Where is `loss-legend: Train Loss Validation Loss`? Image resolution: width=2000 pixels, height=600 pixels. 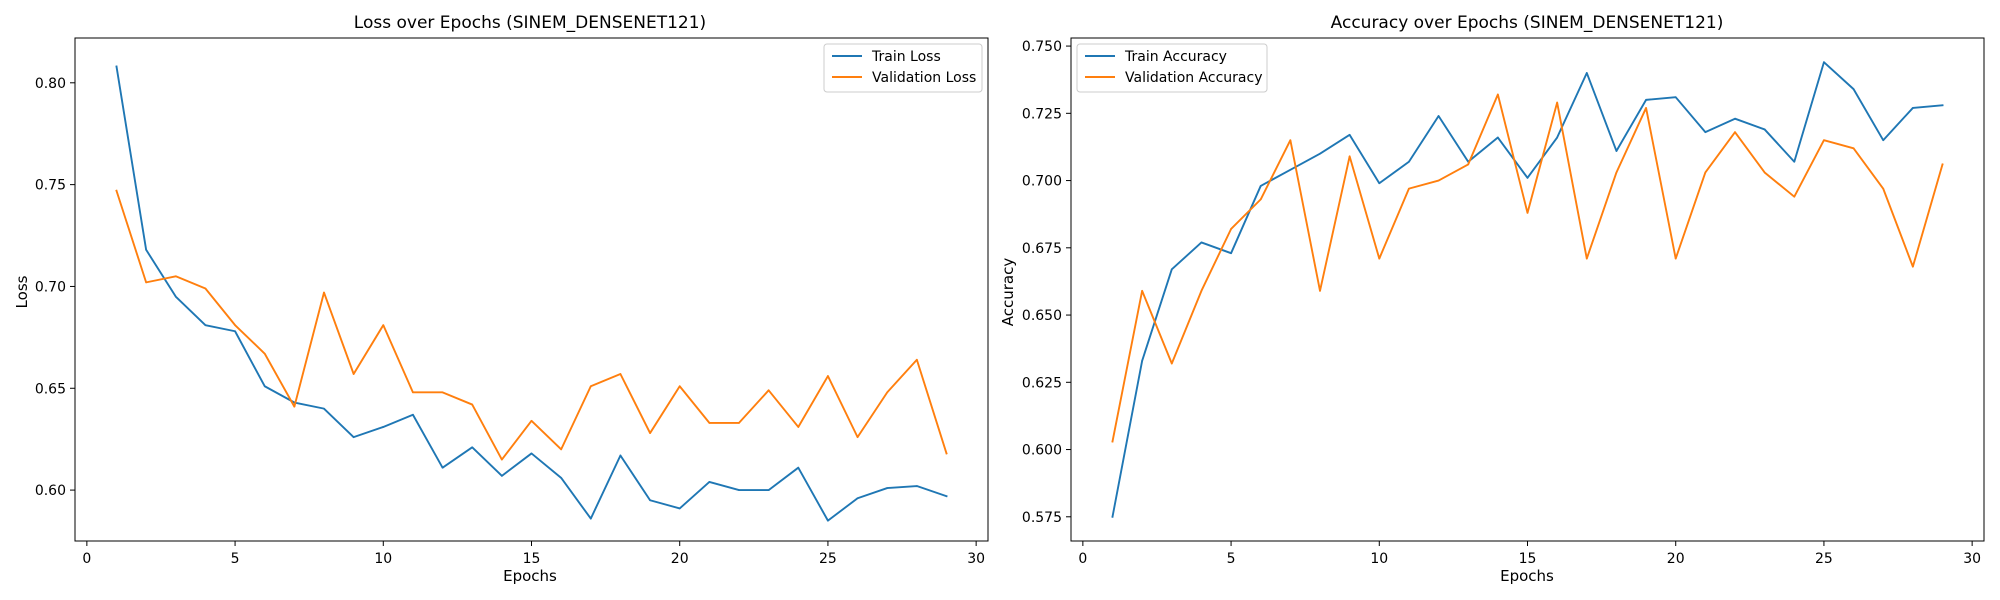
loss-legend: Train Loss Validation Loss is located at coordinates (903, 68).